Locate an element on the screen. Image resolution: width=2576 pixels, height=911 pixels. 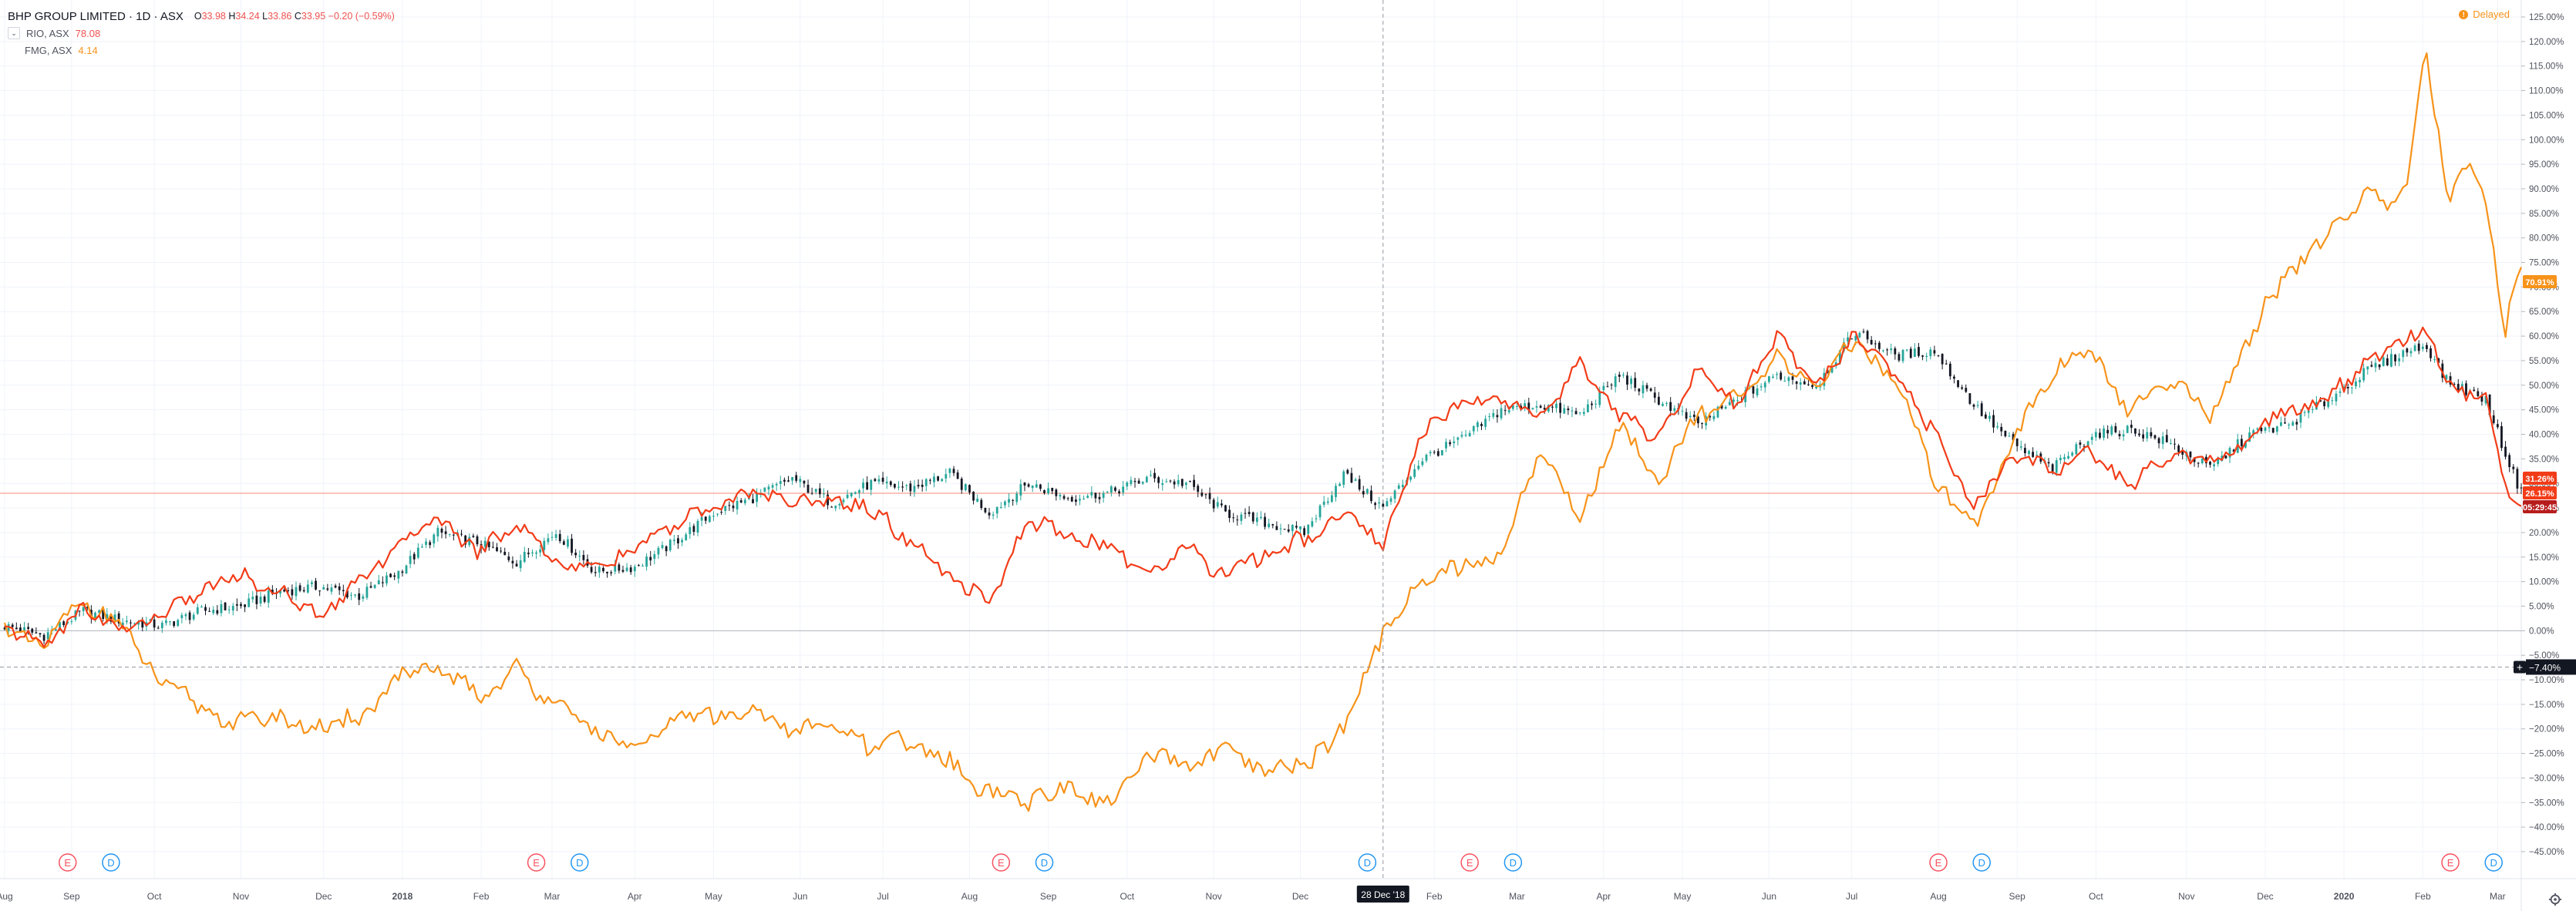
compare-row-rio: ⌄ RIO, ASX 78.08 is located at coordinates (201, 33).